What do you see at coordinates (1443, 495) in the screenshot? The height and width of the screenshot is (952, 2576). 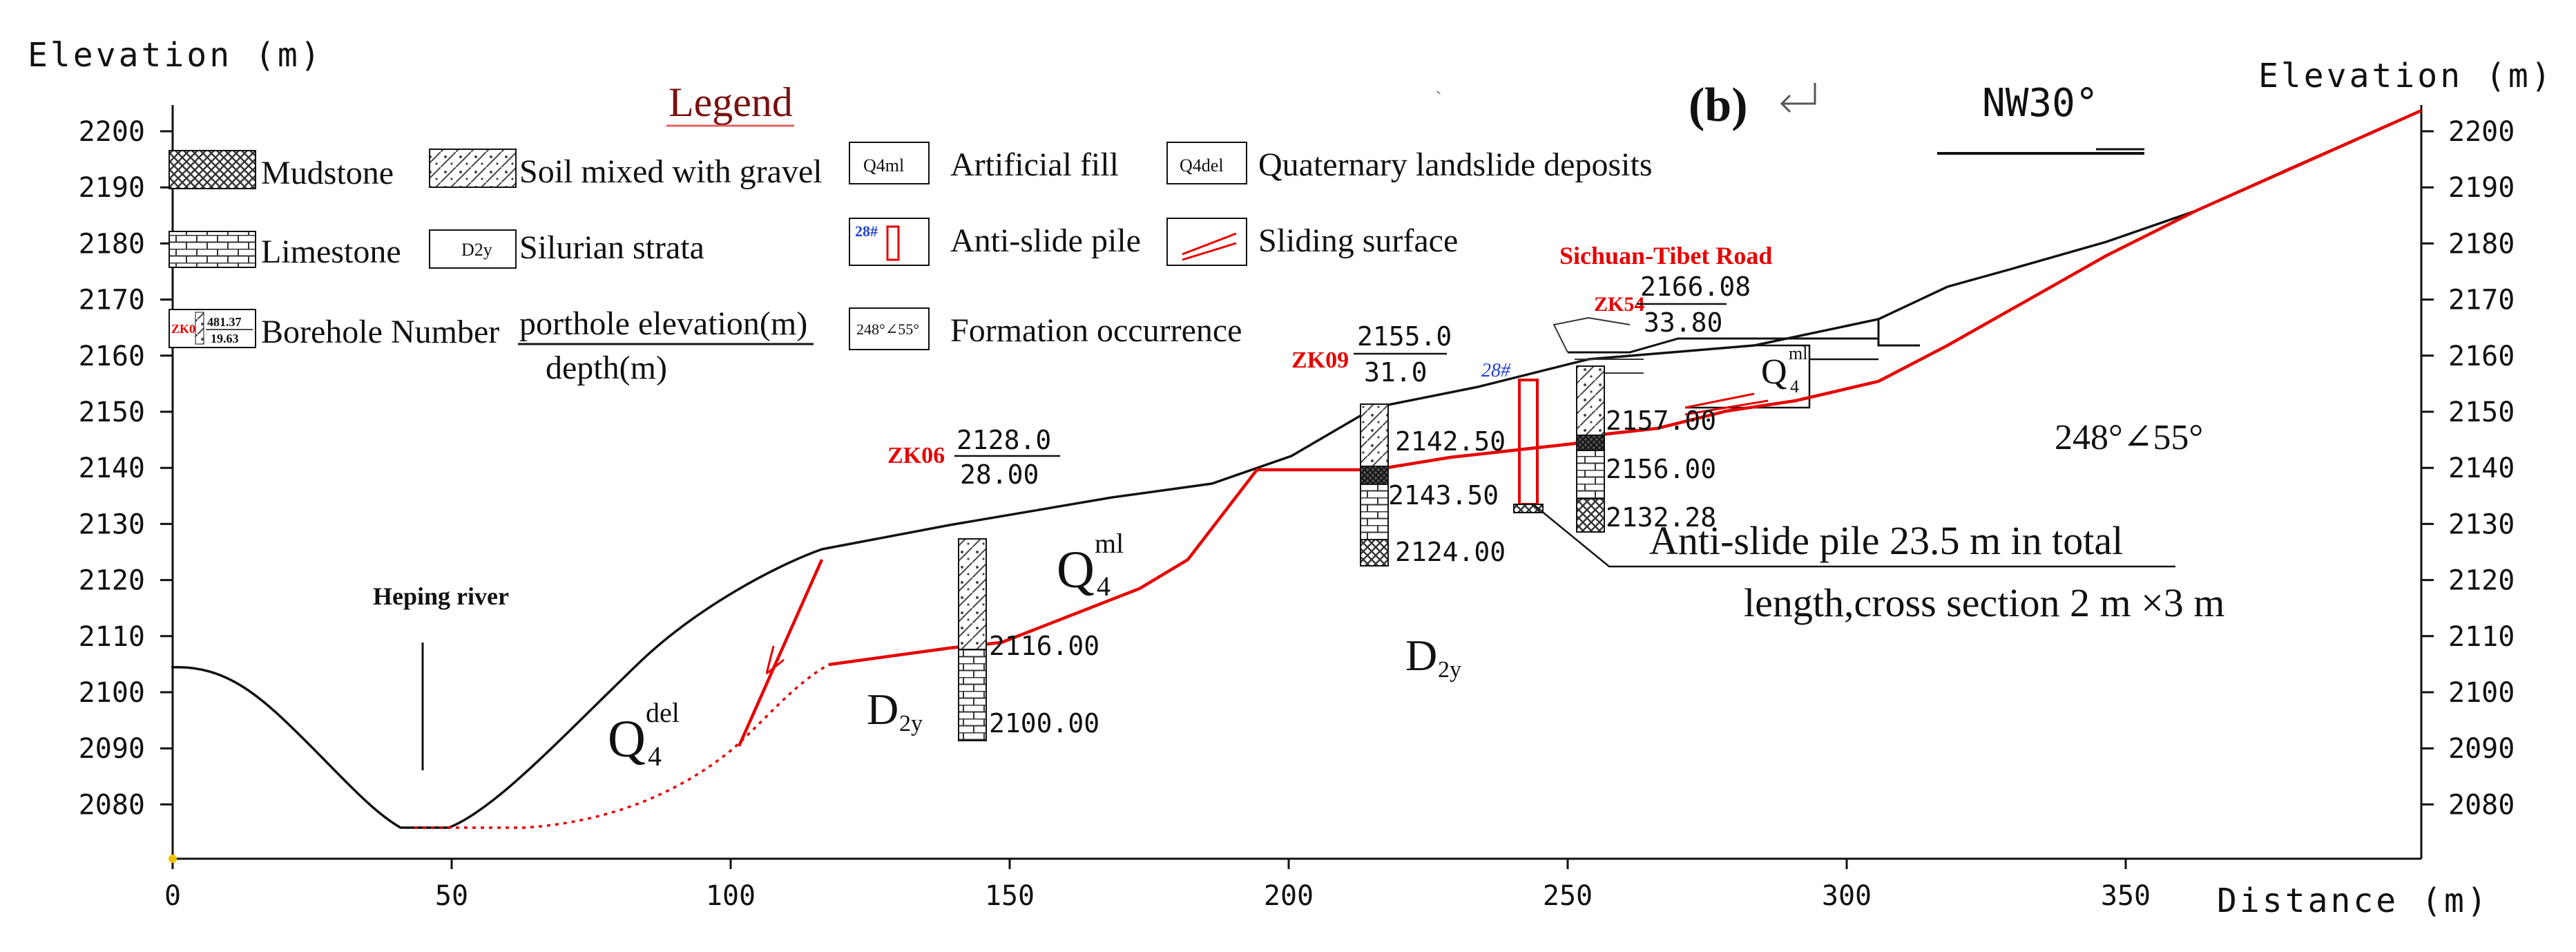 I see `zk09-layer-2: 2143.50` at bounding box center [1443, 495].